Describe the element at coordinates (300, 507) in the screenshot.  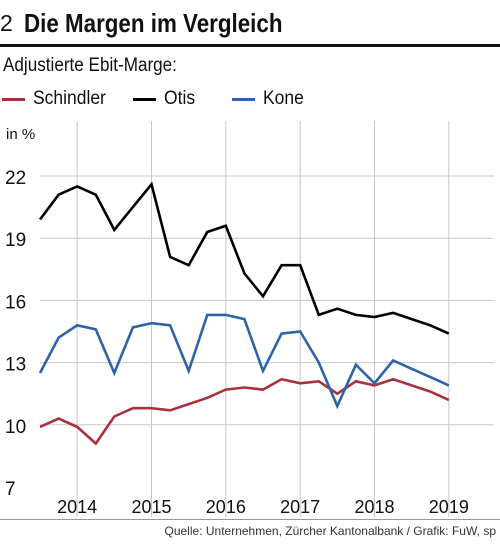
I see `x-tick-label: 2017` at that location.